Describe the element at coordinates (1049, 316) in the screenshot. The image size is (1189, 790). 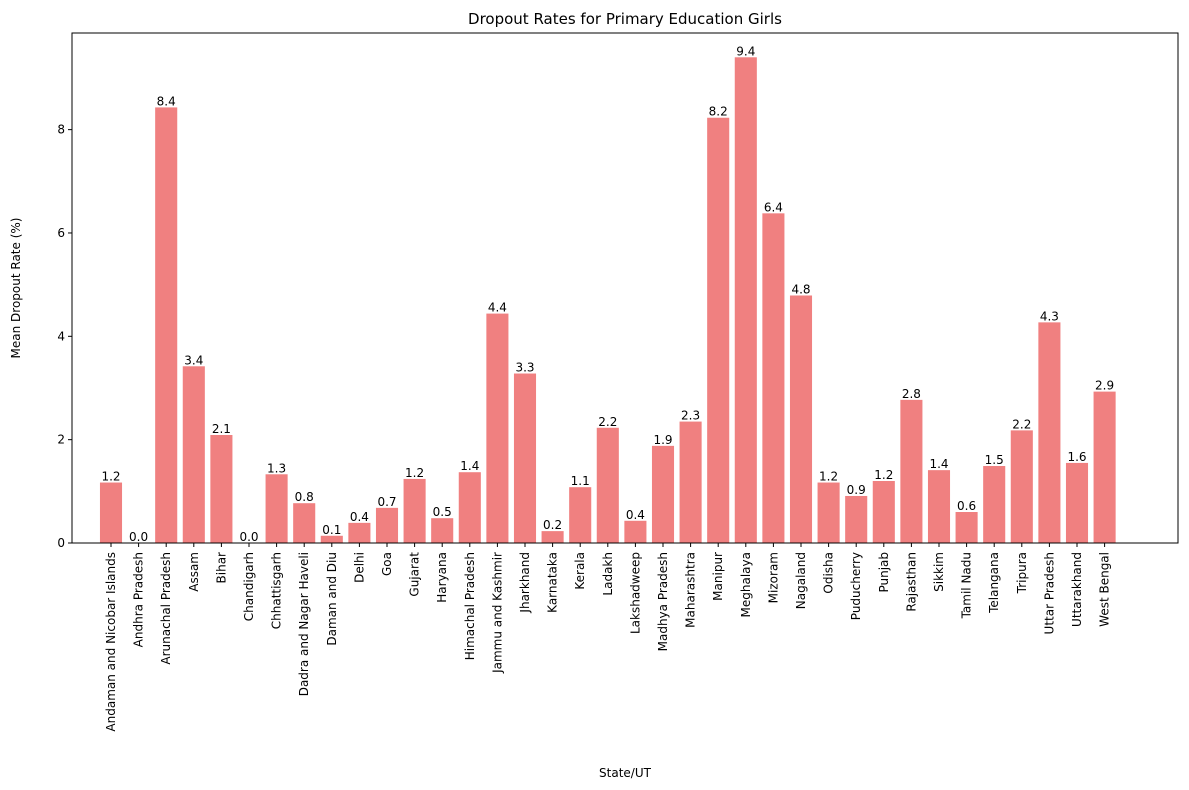
I see `bar-value-label: 4.3` at that location.